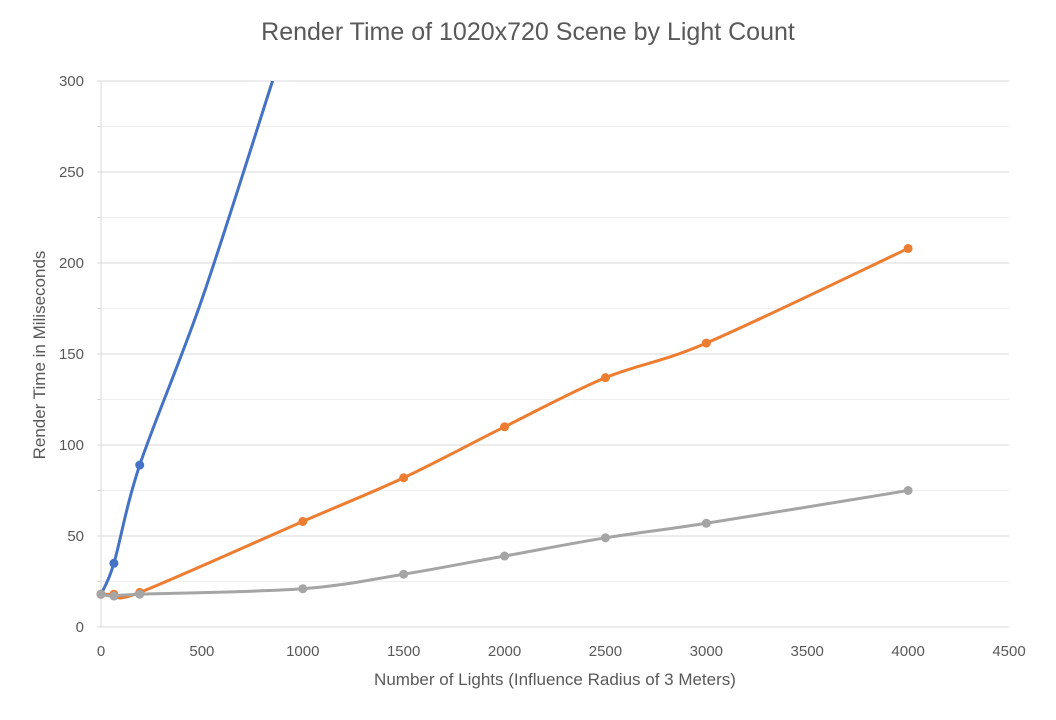 Image resolution: width=1056 pixels, height=720 pixels. I want to click on x-tick-label: 3000, so click(706, 651).